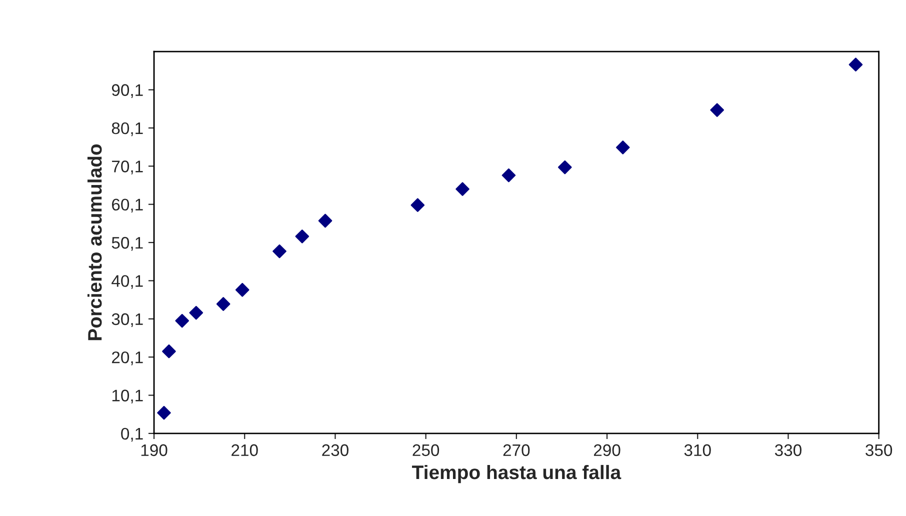 The width and height of the screenshot is (906, 516). I want to click on y-tick-label: 20,1, so click(127, 358).